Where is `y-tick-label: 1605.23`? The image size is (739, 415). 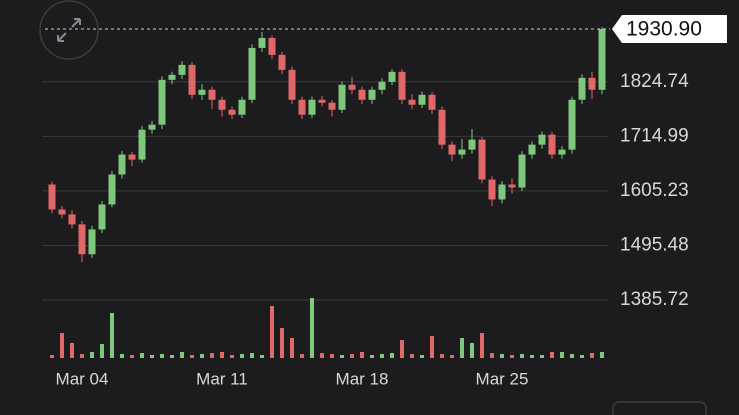 y-tick-label: 1605.23 is located at coordinates (654, 190).